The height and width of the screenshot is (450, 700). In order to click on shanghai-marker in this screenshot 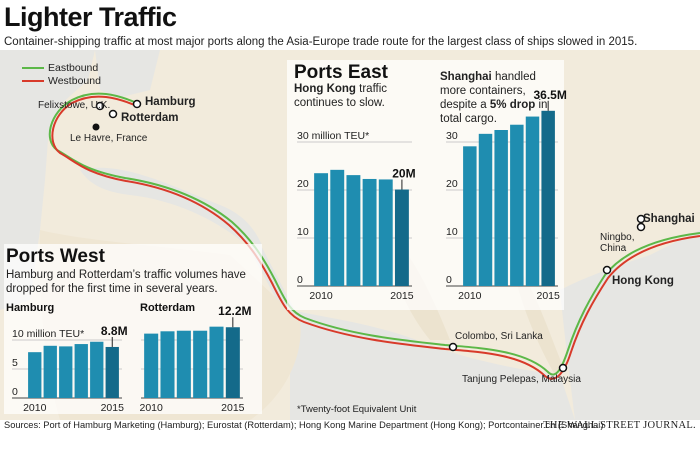, I will do `click(641, 219)`.